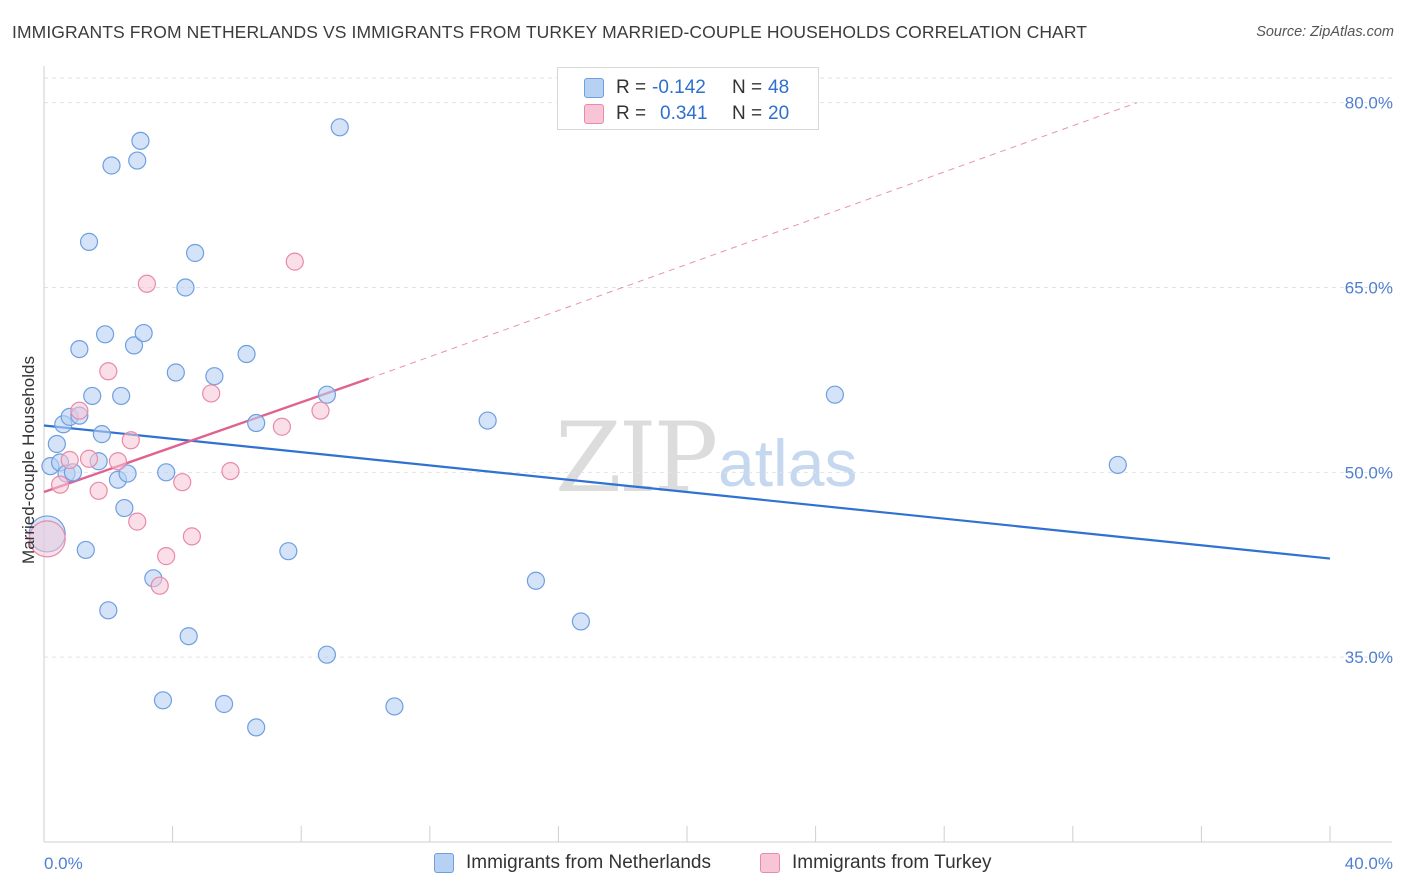 The height and width of the screenshot is (892, 1406). I want to click on correlation-legend: R = -0.142 N = 48 R = 0.341 N = 20, so click(688, 98).